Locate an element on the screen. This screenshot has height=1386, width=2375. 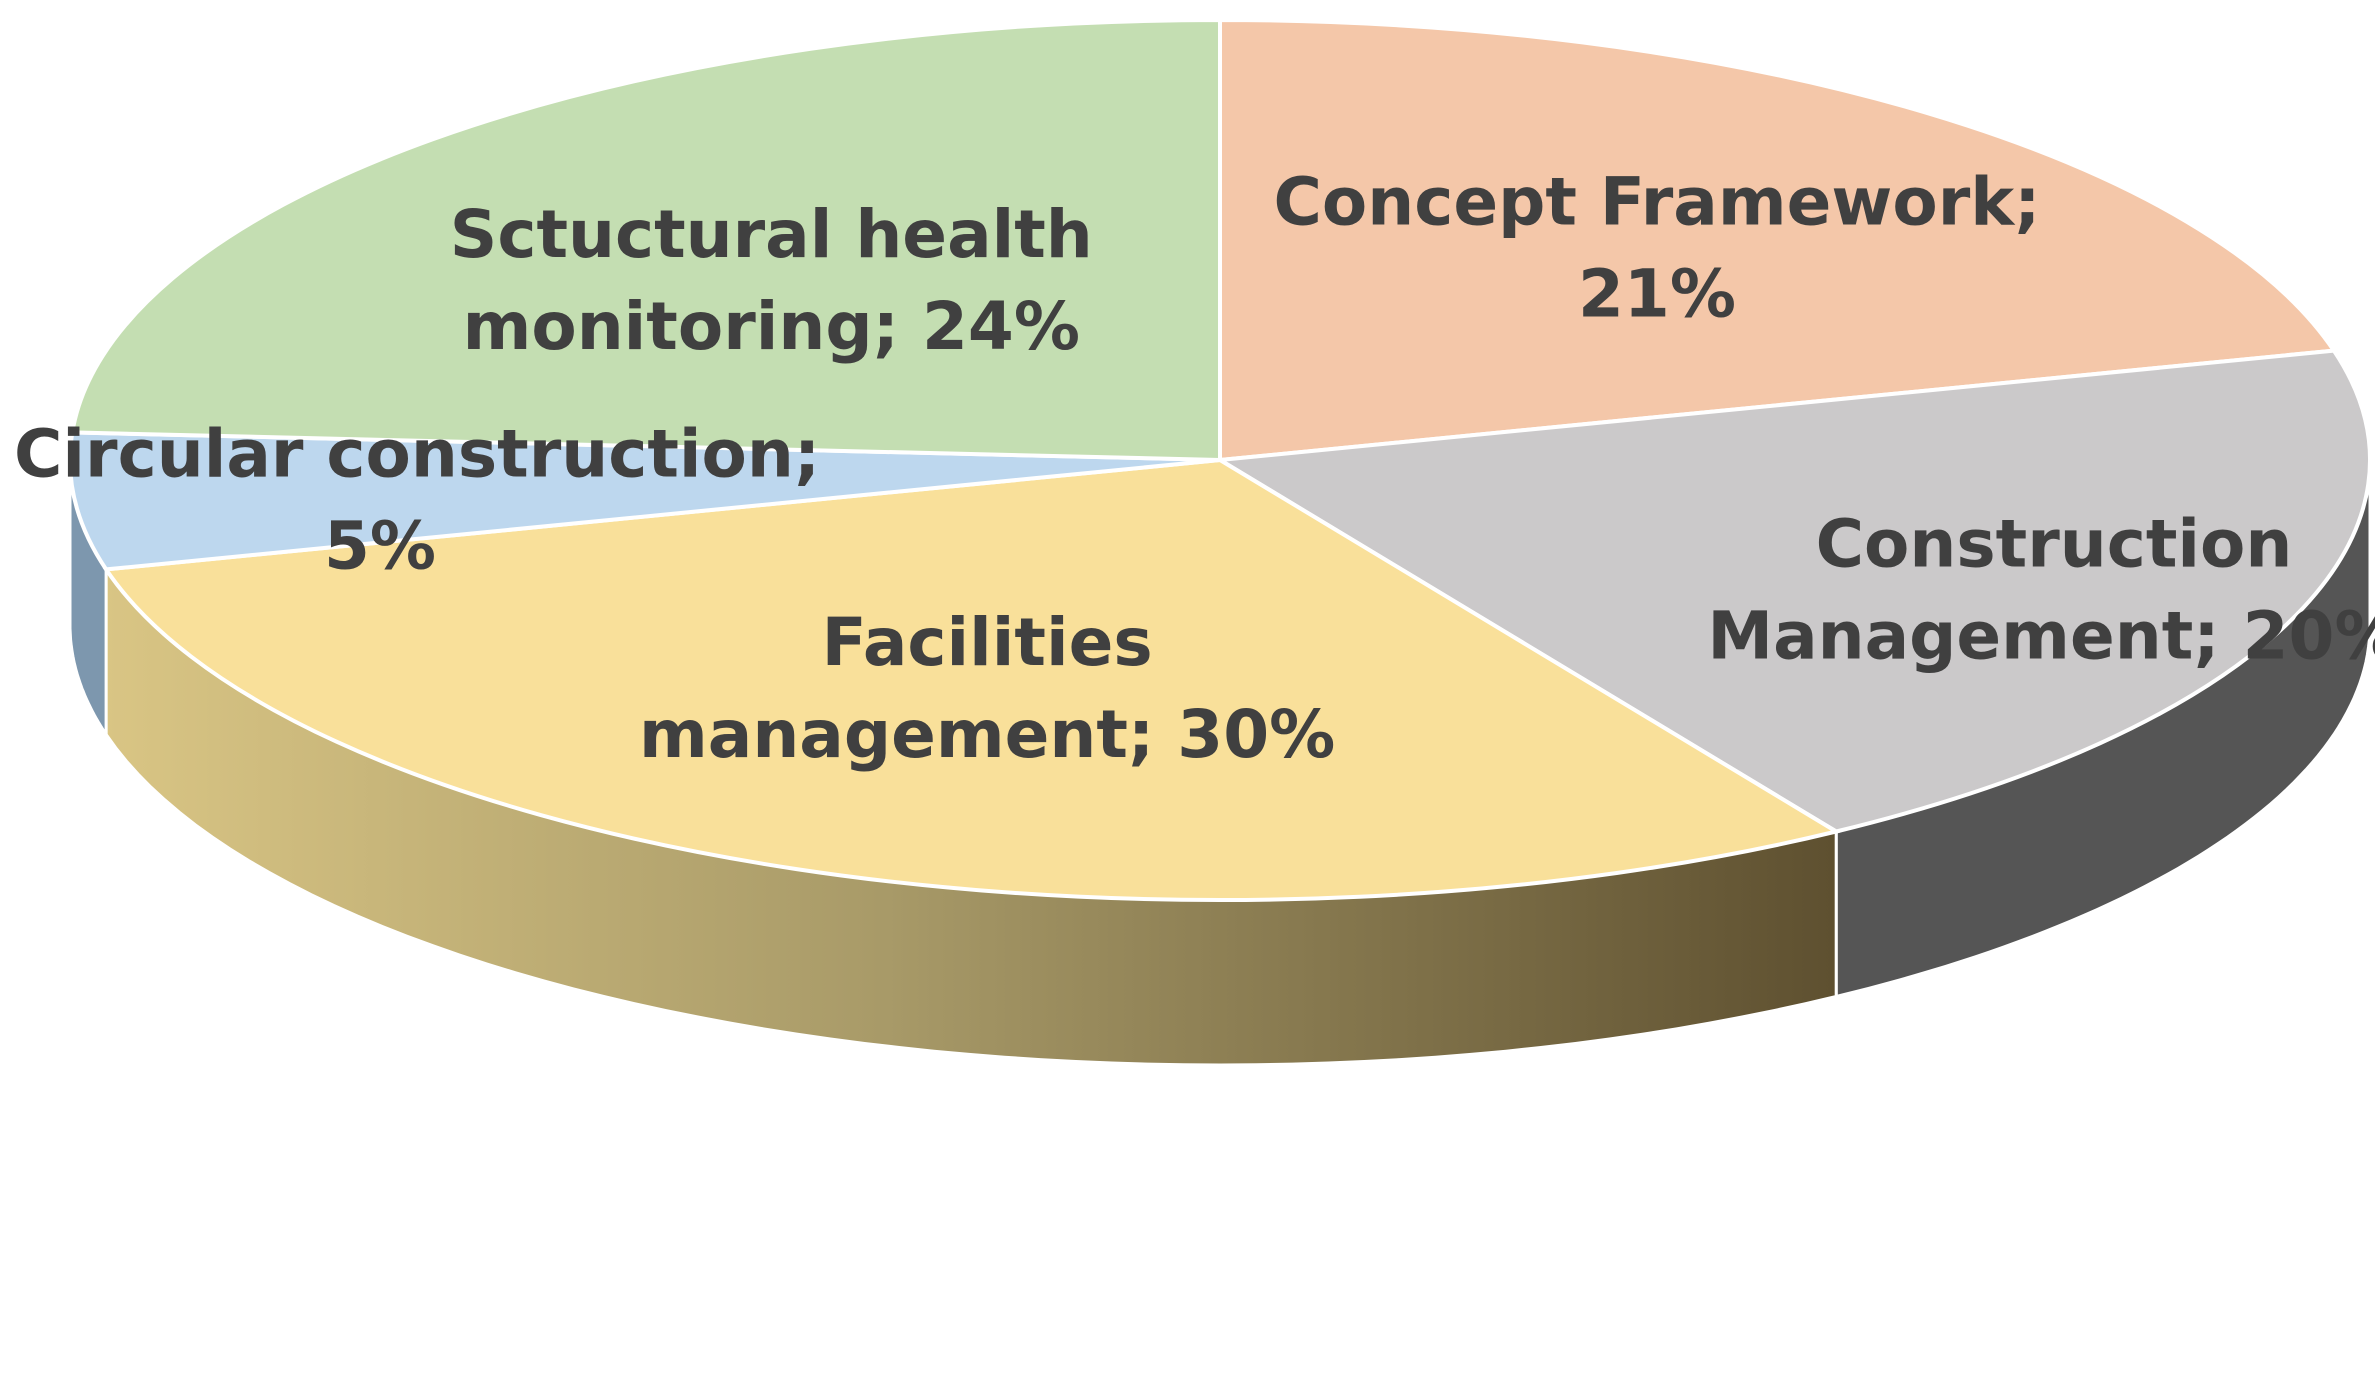
slice-label-2-line-0: Facilities is located at coordinates (987, 642).